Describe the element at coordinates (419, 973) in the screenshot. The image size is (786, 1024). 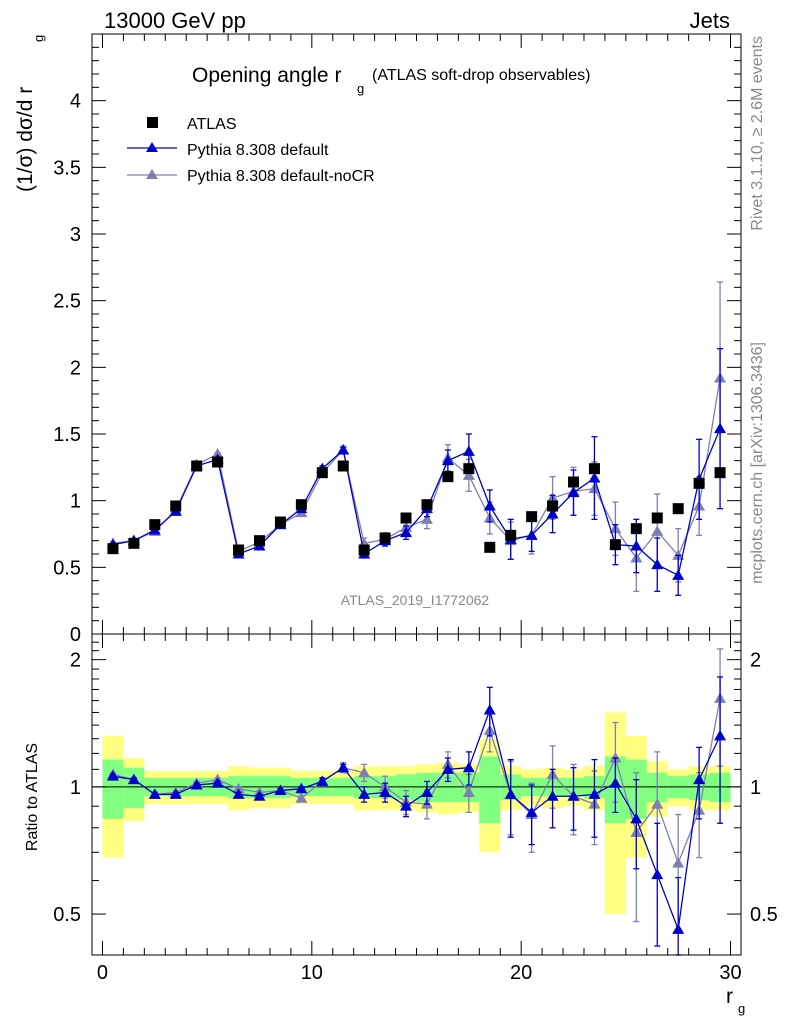
I see `x-tick-labels: 0 10 20 30` at that location.